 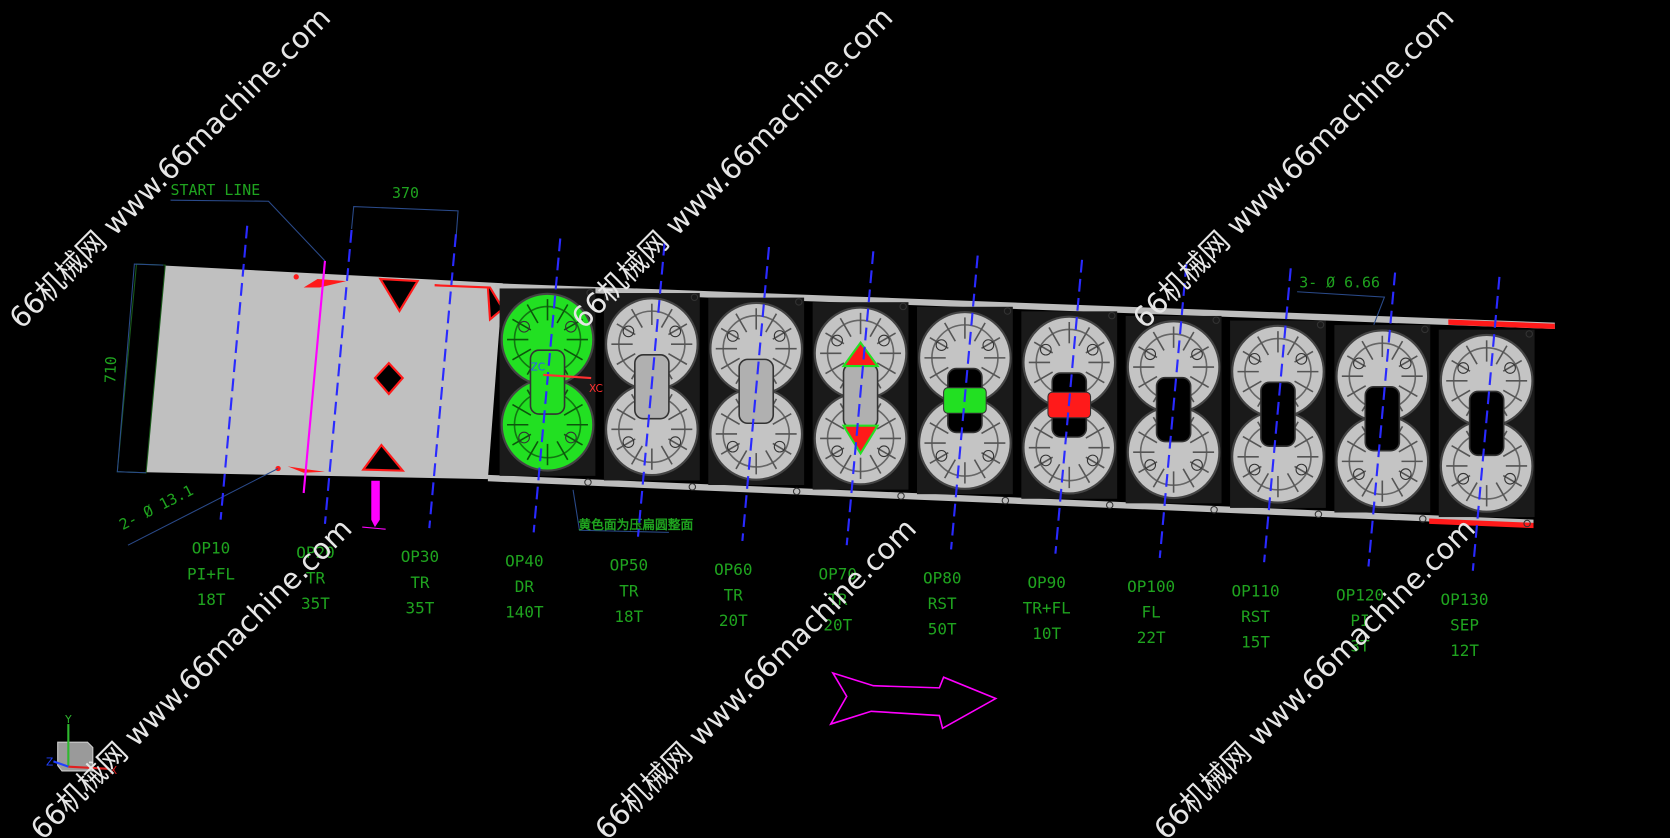 I want to click on station-tonnage-label: 22T, so click(x=1151, y=637).